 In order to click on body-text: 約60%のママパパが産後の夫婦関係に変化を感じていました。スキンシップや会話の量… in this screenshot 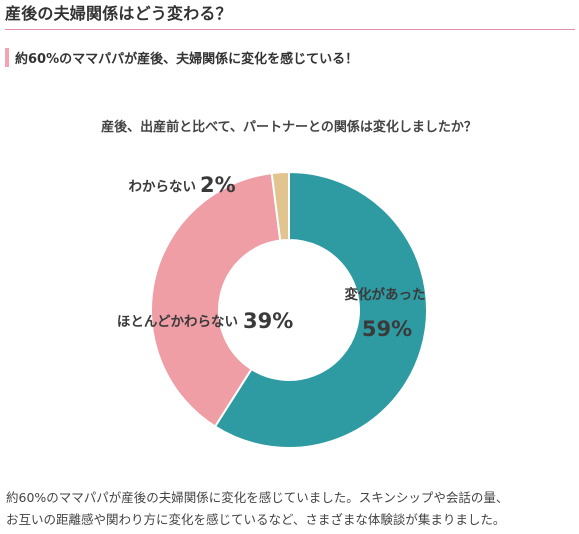, I will do `click(290, 509)`.